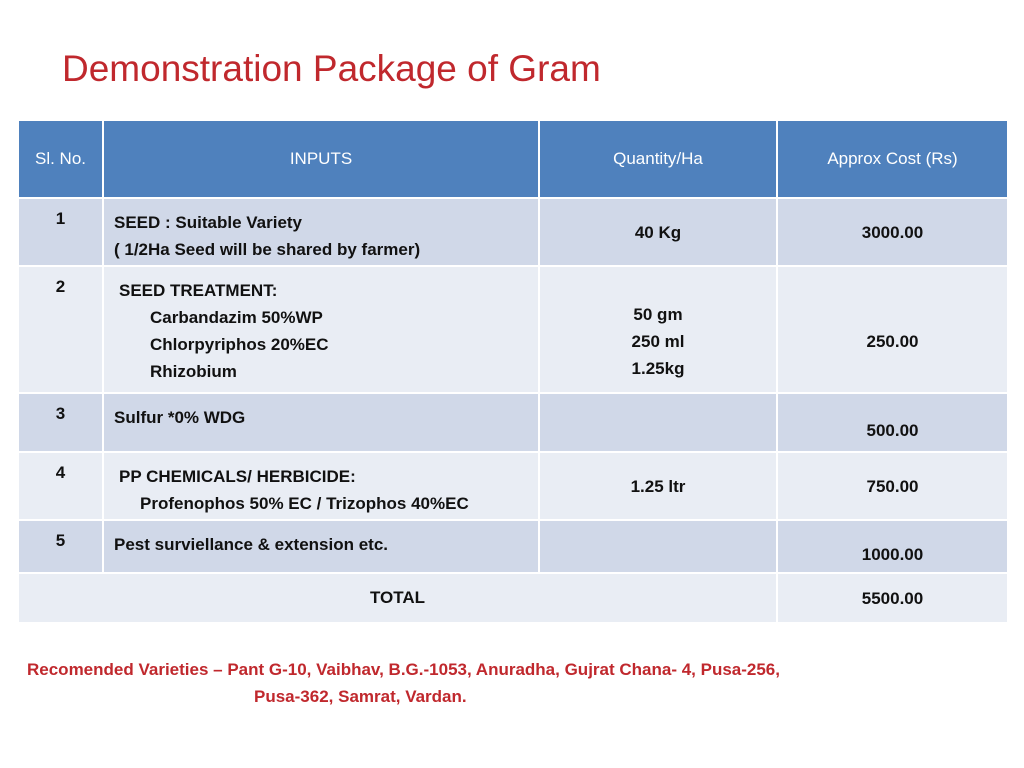  What do you see at coordinates (239, 344) in the screenshot?
I see `input-line: Chlorpyriphos 20%EC` at bounding box center [239, 344].